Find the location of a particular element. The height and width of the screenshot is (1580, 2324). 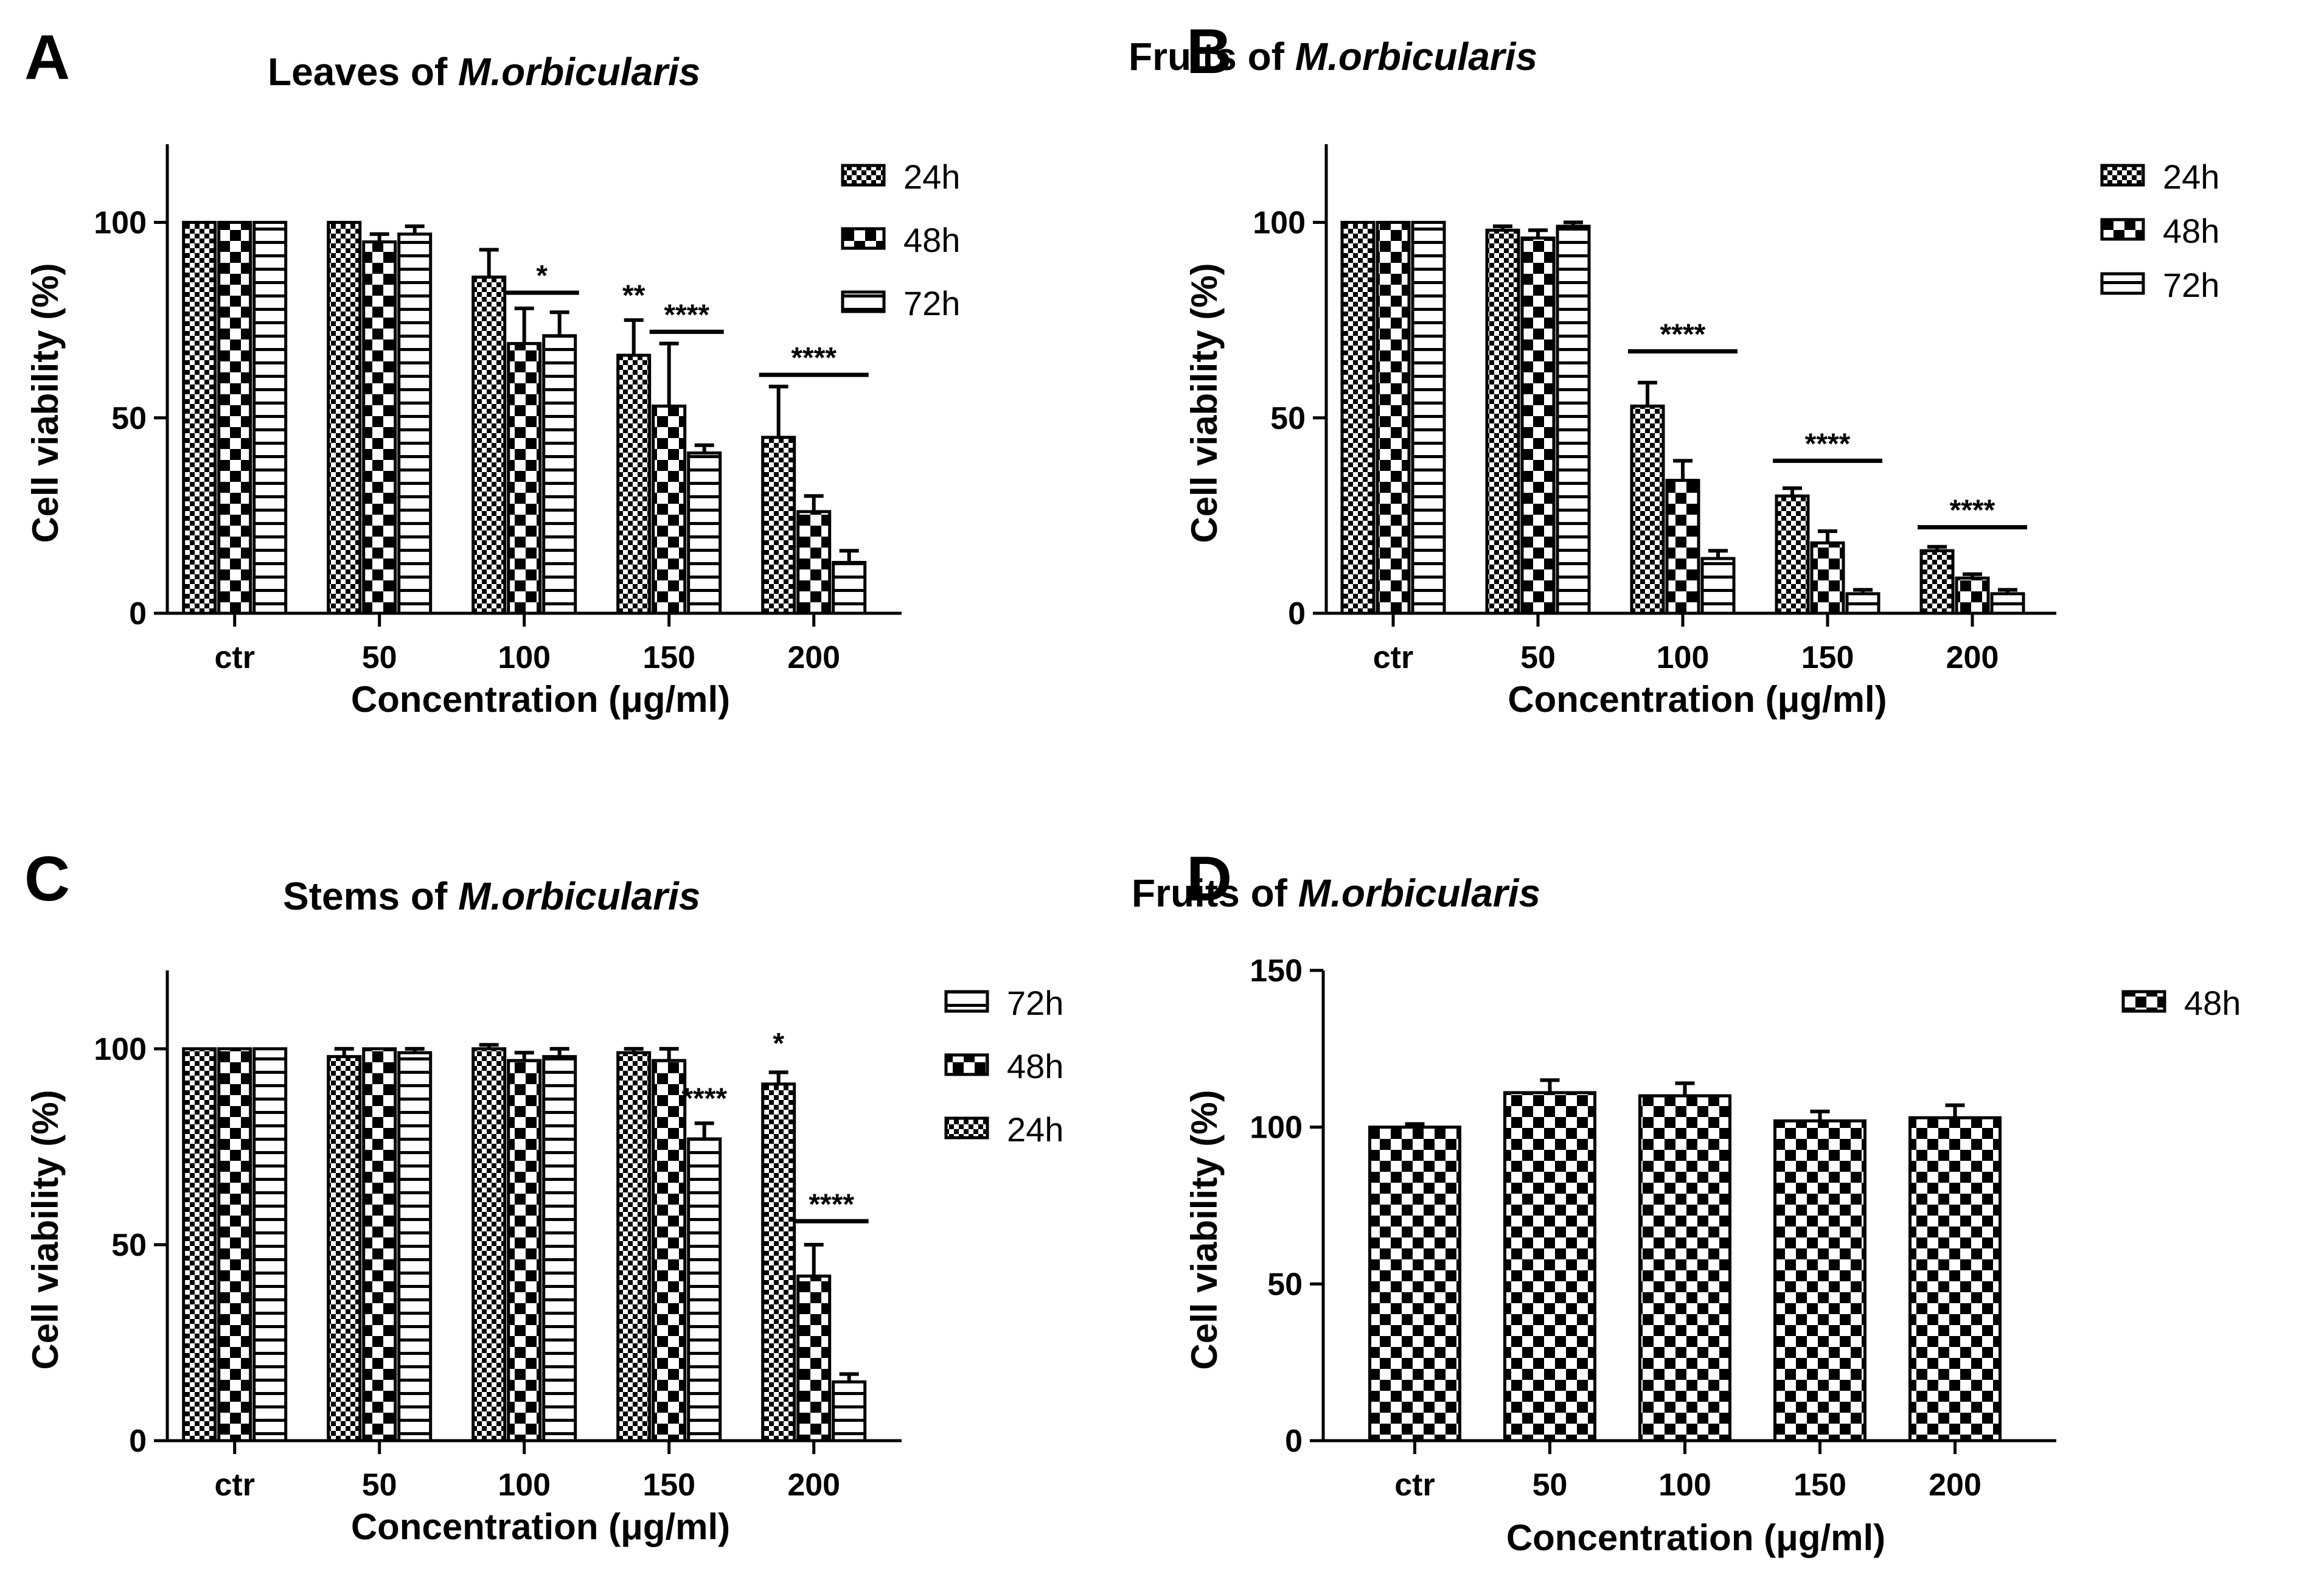

panel-letter: D is located at coordinates (1209, 879).